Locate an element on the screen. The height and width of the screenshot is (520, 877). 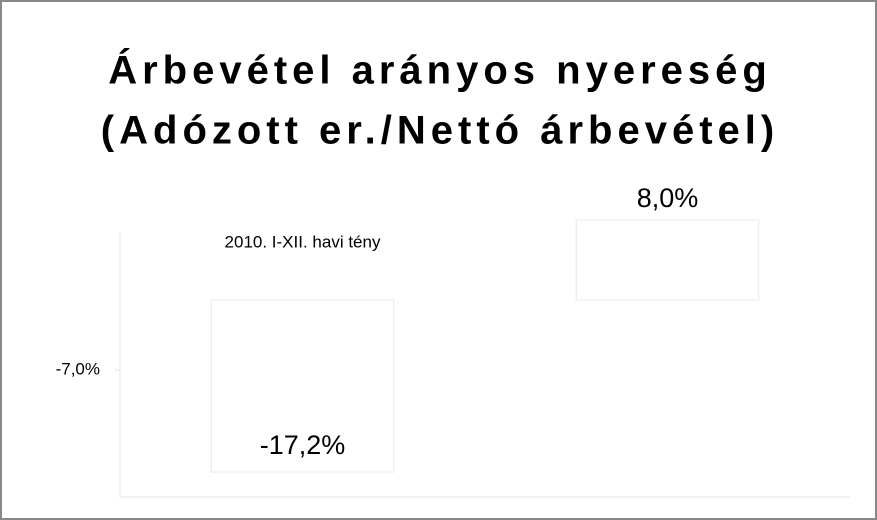
chart-subtitle: (Adózott er./Nettó árbevétel) is located at coordinates (440, 131).